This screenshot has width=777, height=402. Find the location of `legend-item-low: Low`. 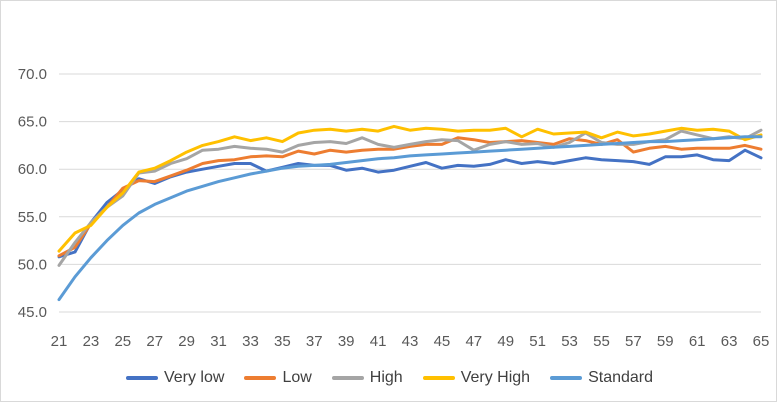

legend-item-low: Low is located at coordinates (278, 378).